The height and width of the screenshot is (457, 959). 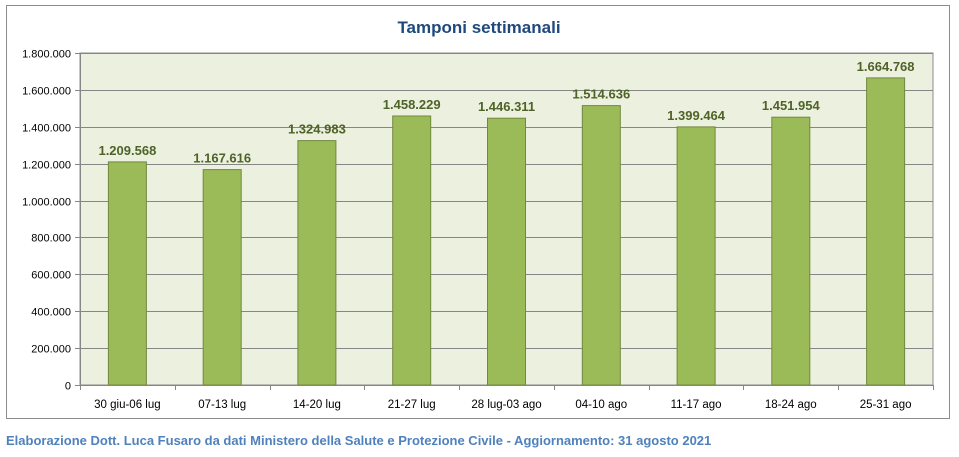 What do you see at coordinates (412, 405) in the screenshot?
I see `x-tick-label: 21-27 lug` at bounding box center [412, 405].